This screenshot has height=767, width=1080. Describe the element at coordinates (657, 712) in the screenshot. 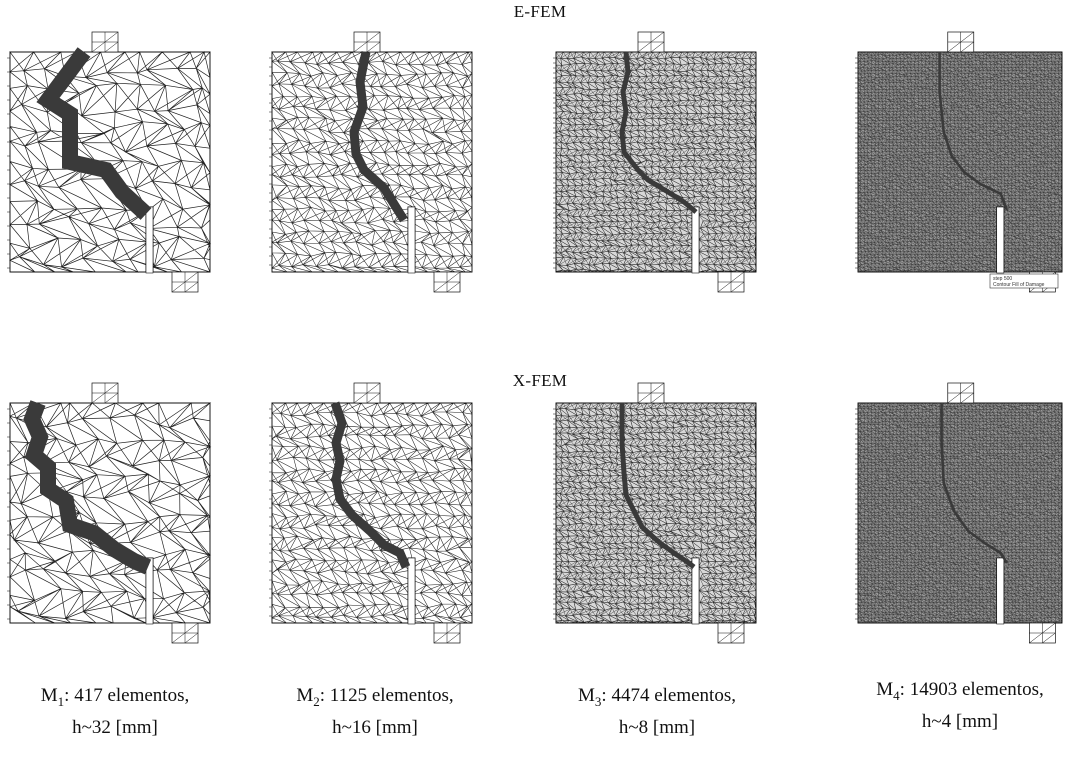

I see `caption-m3: M3: 4474 elementos, h~8 [mm]` at that location.